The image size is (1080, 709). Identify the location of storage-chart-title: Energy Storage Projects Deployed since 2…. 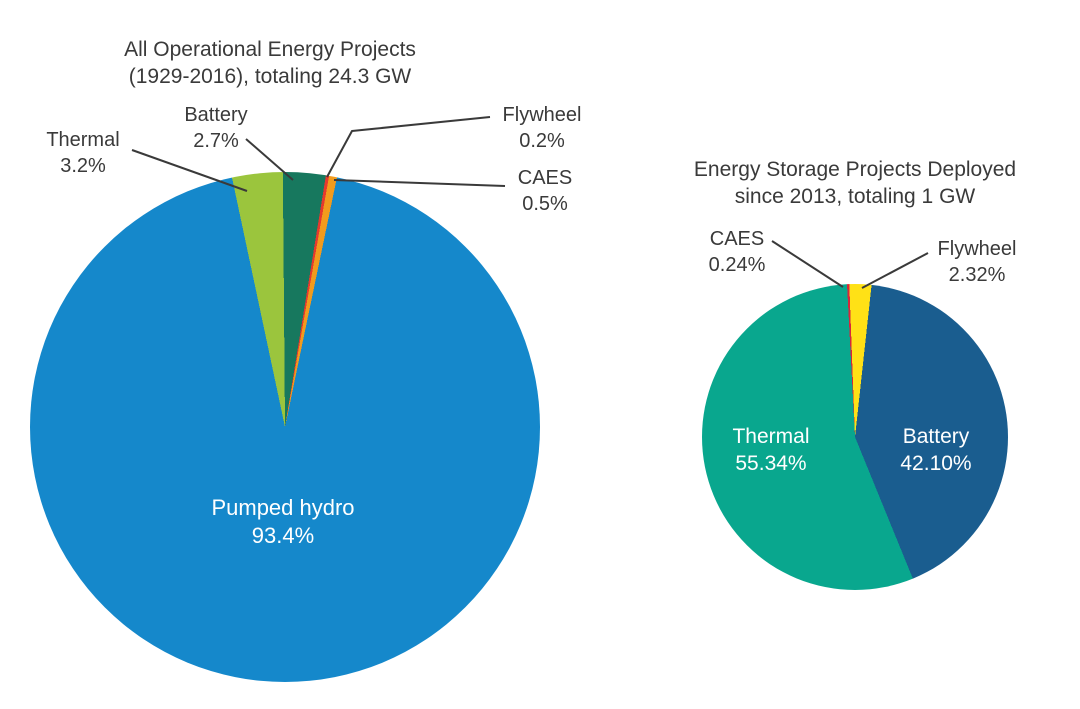
(855, 183).